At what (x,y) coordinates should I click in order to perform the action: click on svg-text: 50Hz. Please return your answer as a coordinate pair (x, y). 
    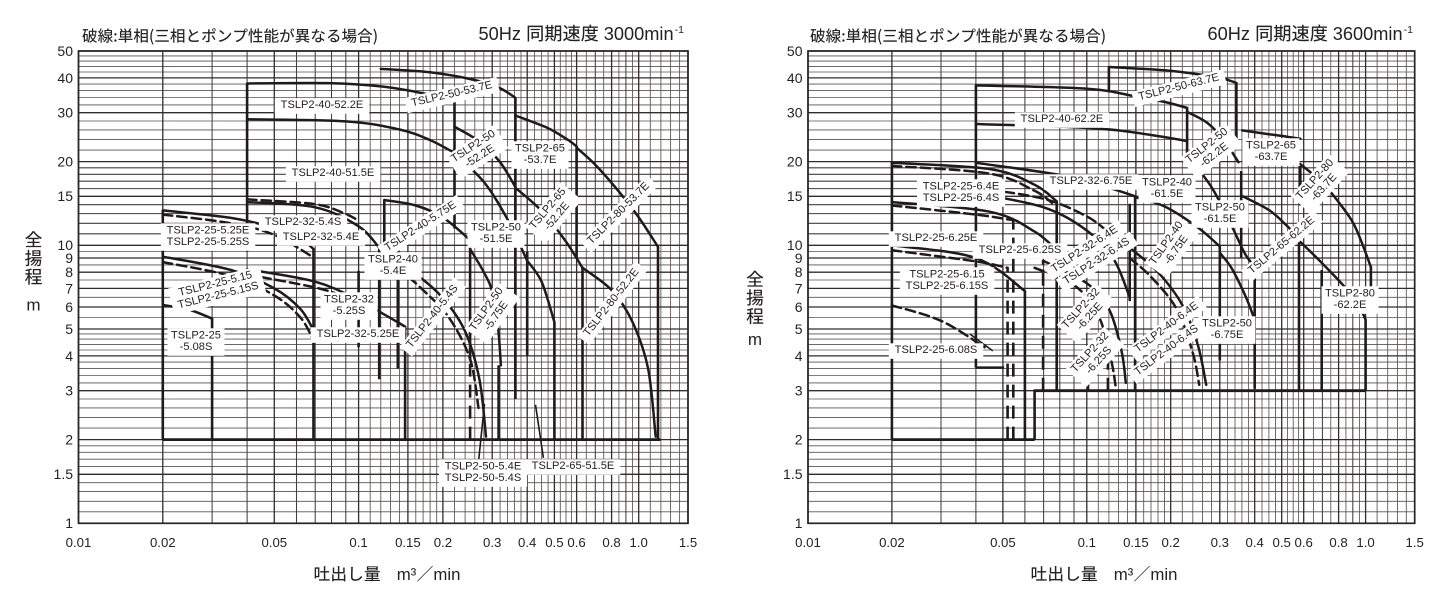
    Looking at the image, I should click on (500, 34).